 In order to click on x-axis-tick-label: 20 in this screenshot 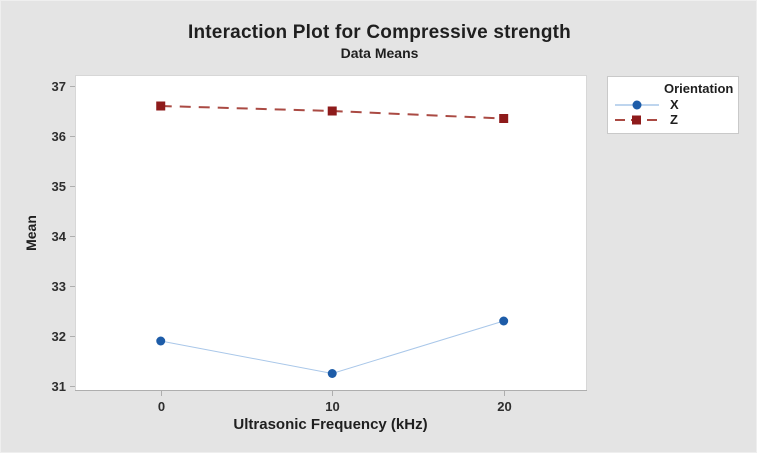, I will do `click(504, 406)`.